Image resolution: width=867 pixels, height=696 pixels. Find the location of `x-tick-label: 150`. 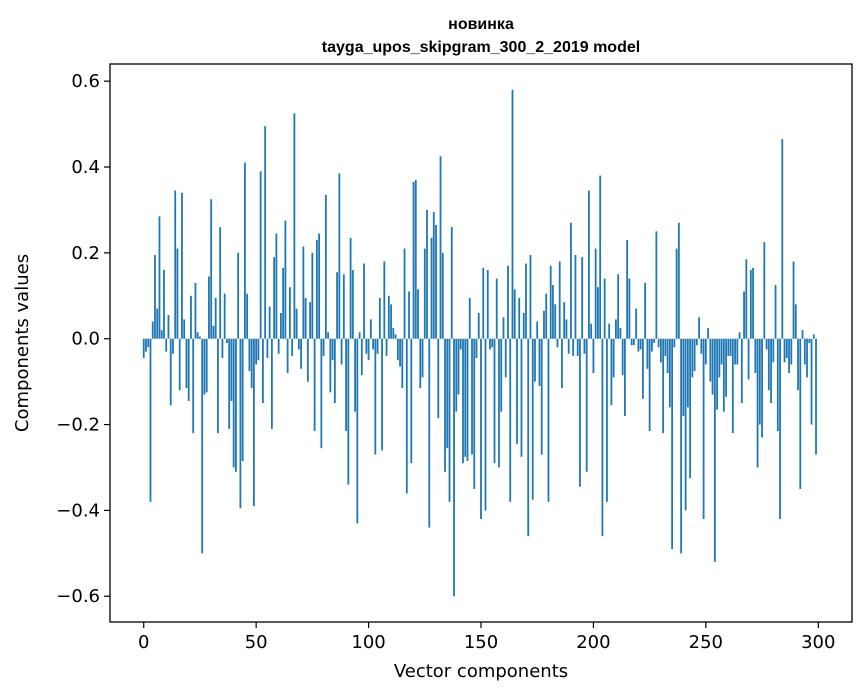

x-tick-label: 150 is located at coordinates (481, 642).